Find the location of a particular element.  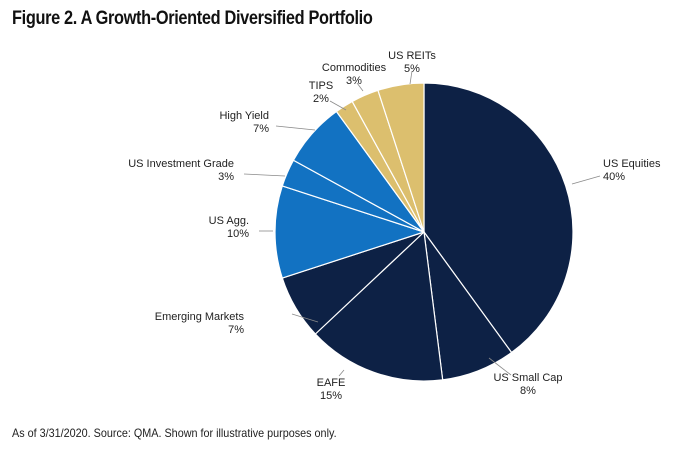

slice-label-us-investment-grade: US Investment Grade 3% is located at coordinates (181, 170).